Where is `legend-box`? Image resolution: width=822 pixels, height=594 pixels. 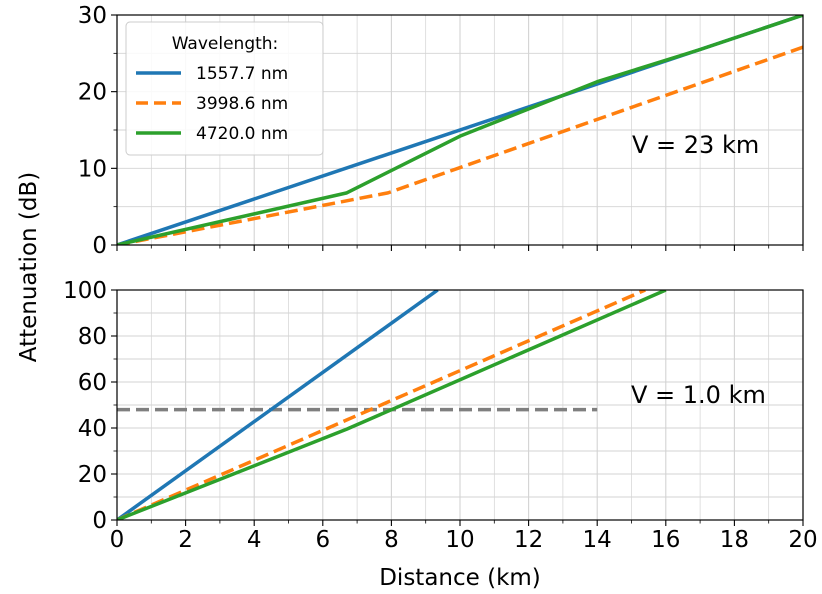 legend-box is located at coordinates (224, 88).